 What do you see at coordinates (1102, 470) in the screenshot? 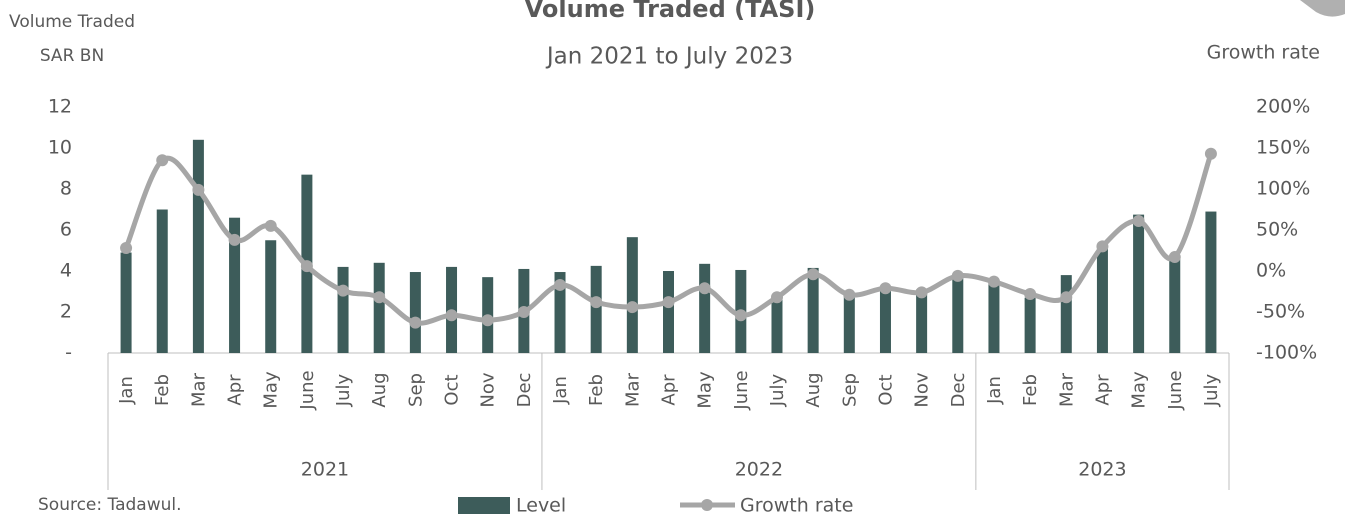
I see `x-group-label: 2023` at bounding box center [1102, 470].